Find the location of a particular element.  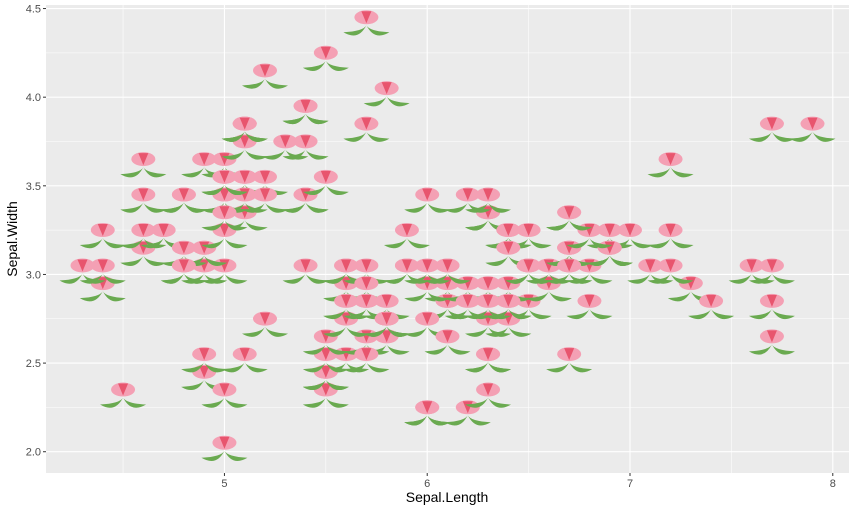

x-tick-label: 8 is located at coordinates (833, 484).